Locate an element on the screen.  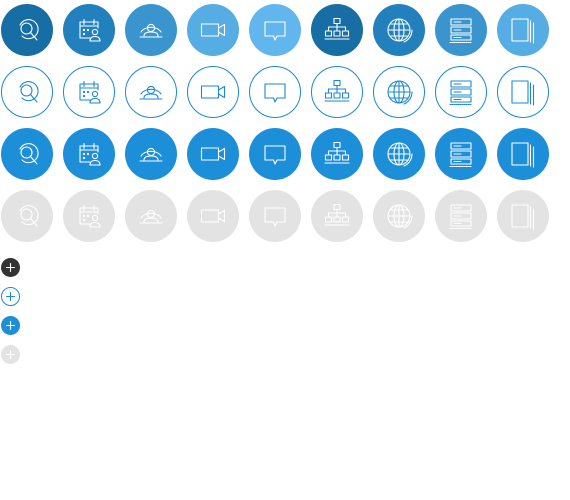
icon-row-outline is located at coordinates (281, 92).